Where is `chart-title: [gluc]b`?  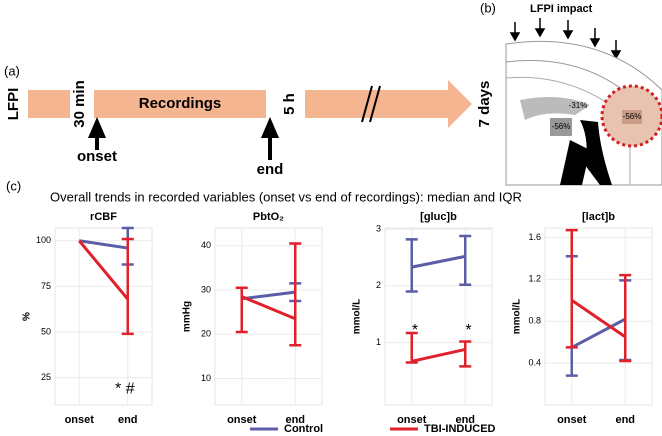
chart-title: [gluc]b is located at coordinates (438, 217).